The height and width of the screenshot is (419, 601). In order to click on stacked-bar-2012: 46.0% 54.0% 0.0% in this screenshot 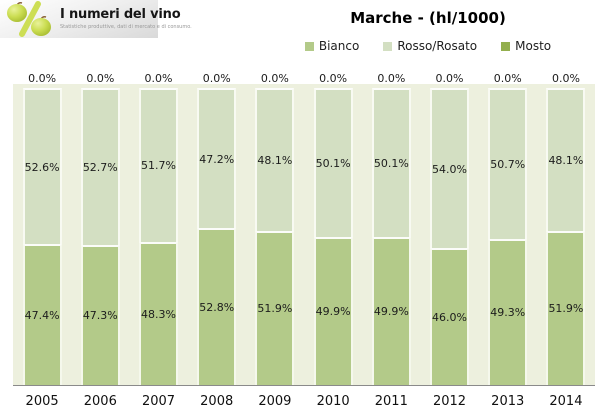, I will do `click(450, 228)`.